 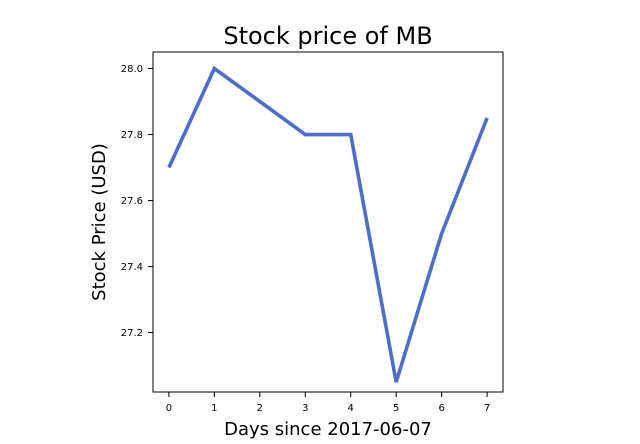 I want to click on x-tick-label: 1, so click(x=214, y=408).